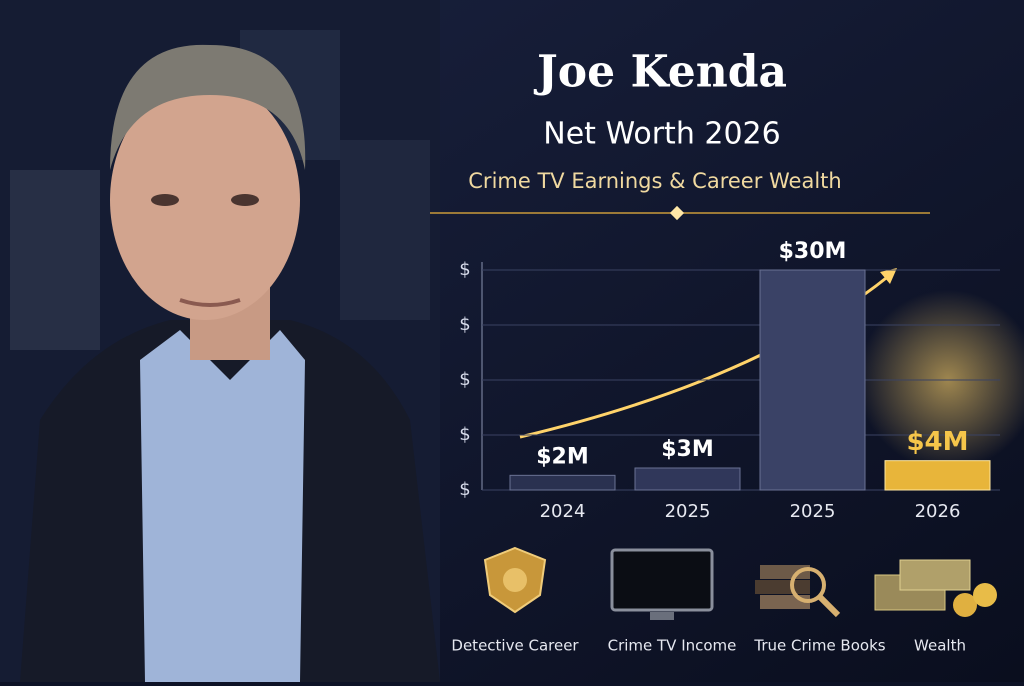  Describe the element at coordinates (660, 72) in the screenshot. I see `title: Joe Kenda` at that location.